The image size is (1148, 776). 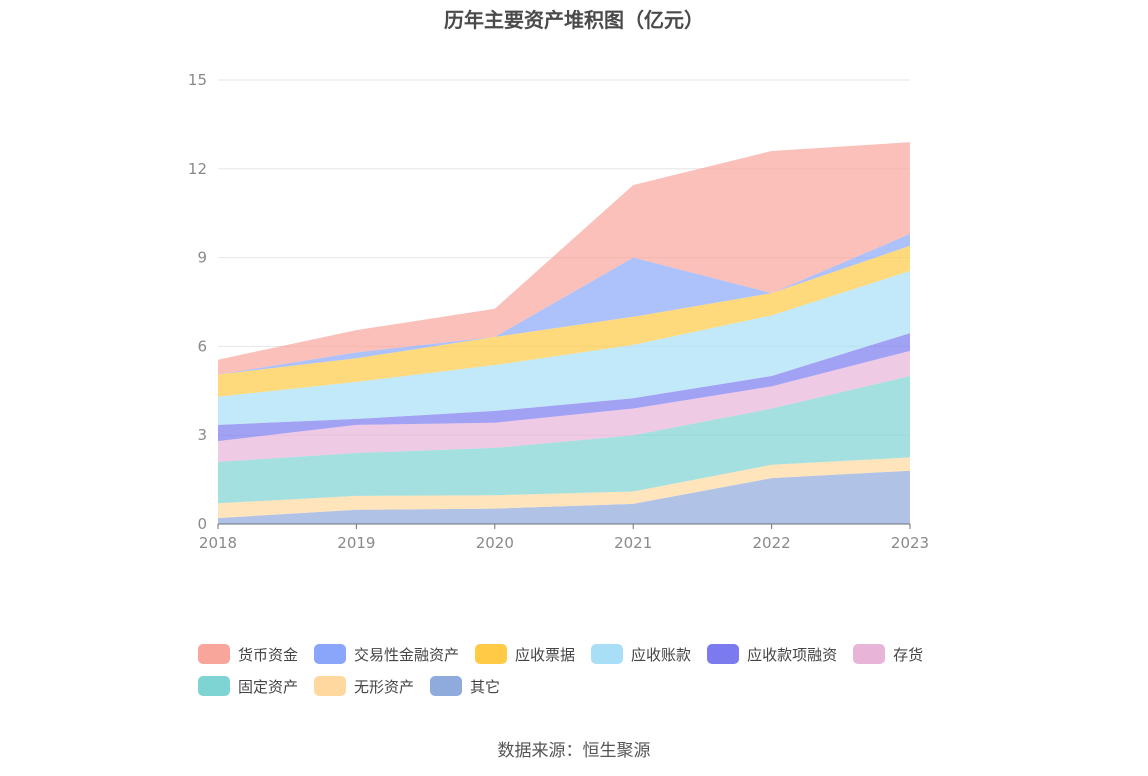 I want to click on x-tick-label: 2022, so click(x=772, y=543).